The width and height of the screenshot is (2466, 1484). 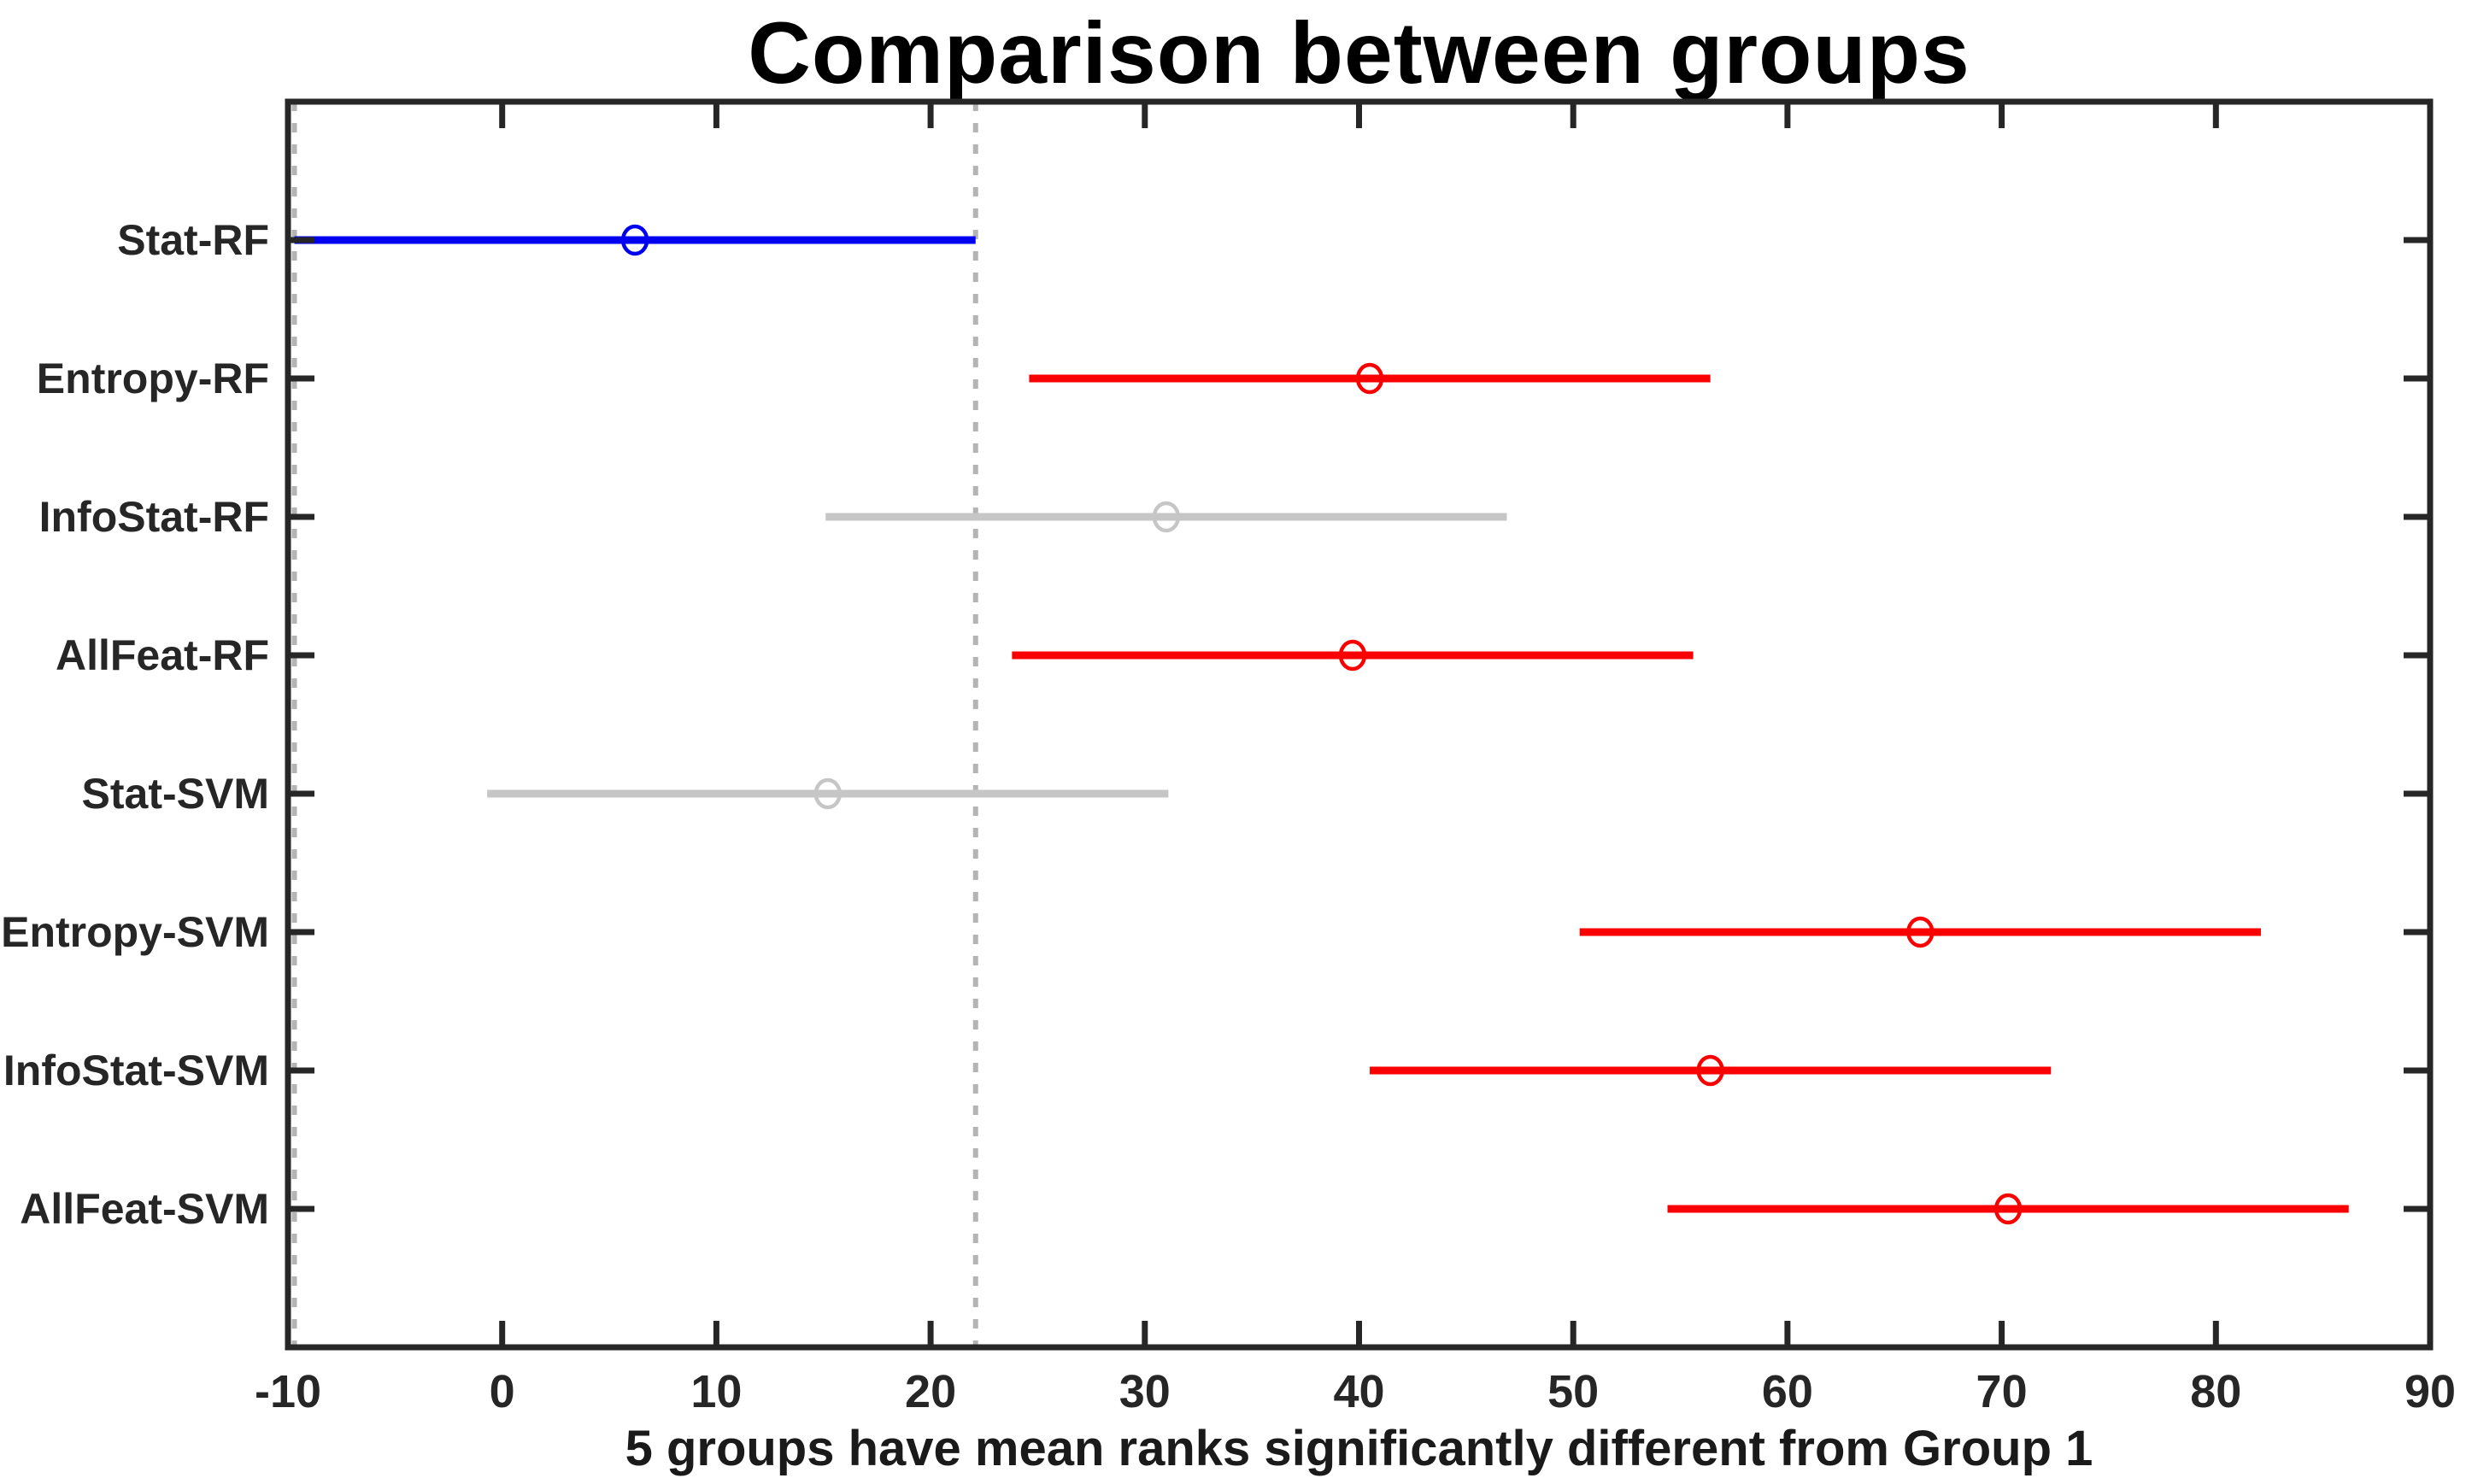 What do you see at coordinates (502, 1391) in the screenshot?
I see `x-tick-label-0: 0` at bounding box center [502, 1391].